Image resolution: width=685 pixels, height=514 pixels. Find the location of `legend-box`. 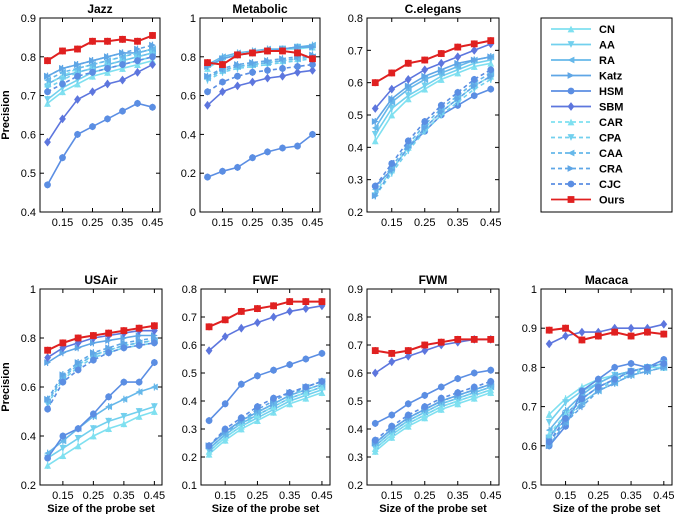

legend-box is located at coordinates (606, 115).